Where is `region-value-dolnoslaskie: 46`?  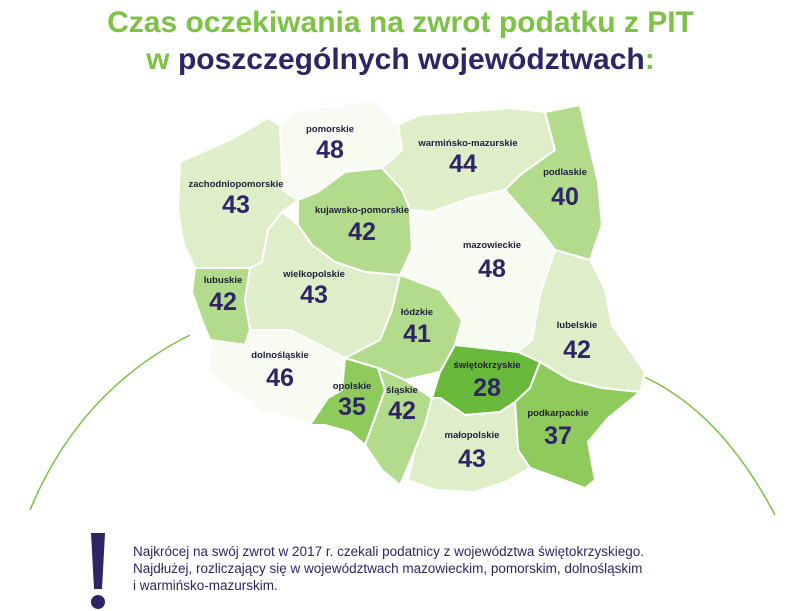 region-value-dolnoslaskie: 46 is located at coordinates (280, 378).